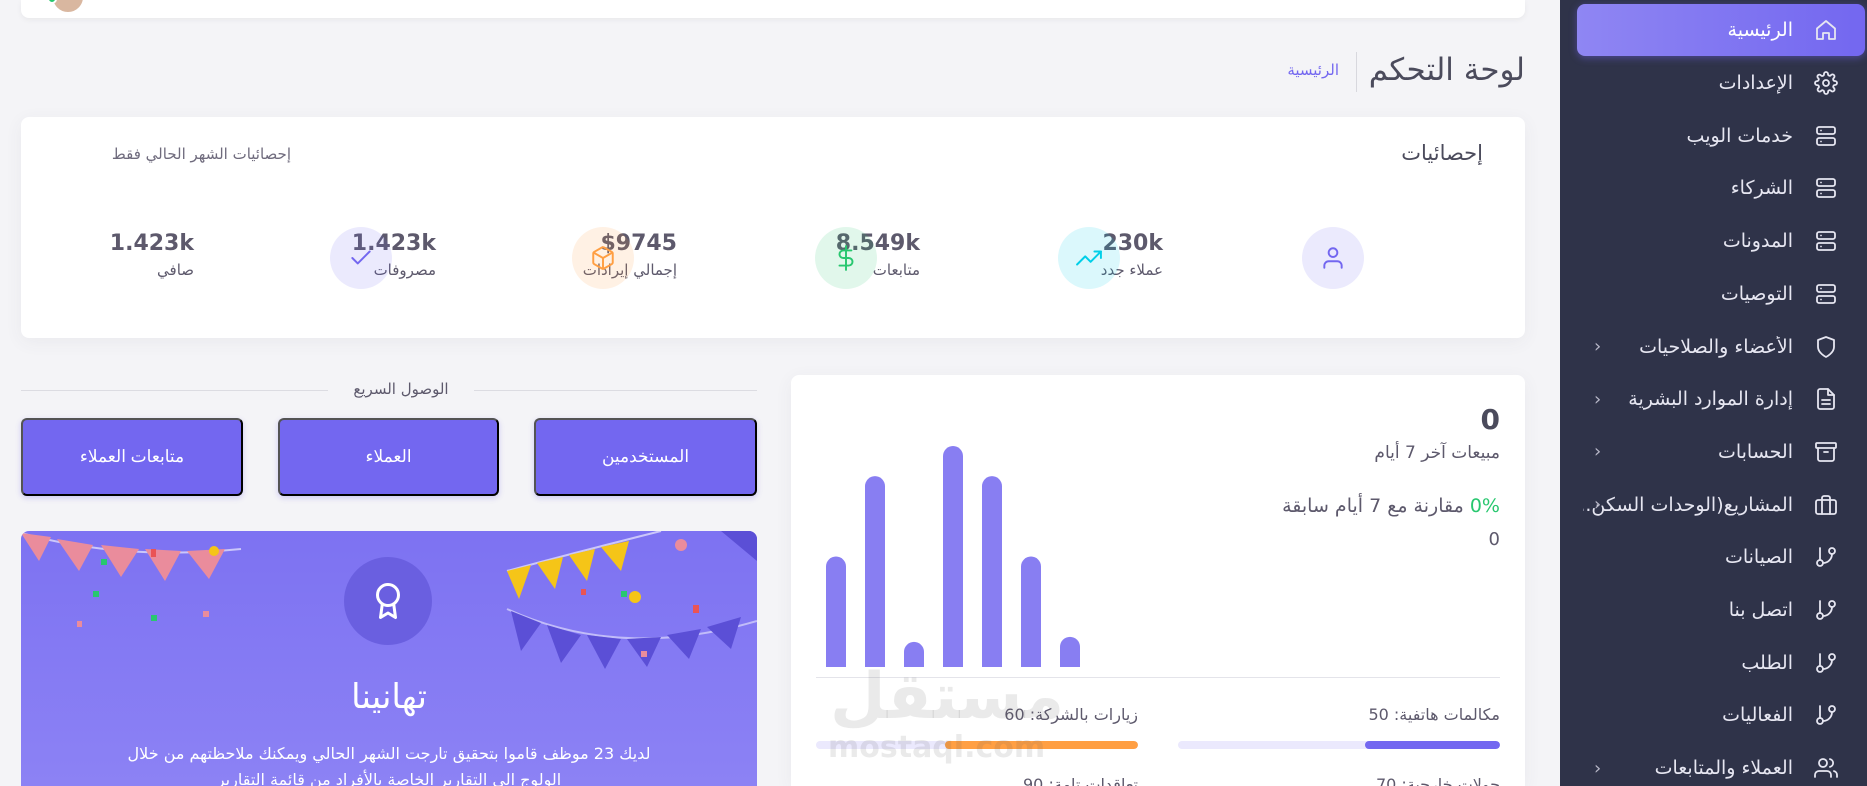 This screenshot has height=786, width=1867. I want to click on page-title: لوحة التحكم, so click(1446, 70).